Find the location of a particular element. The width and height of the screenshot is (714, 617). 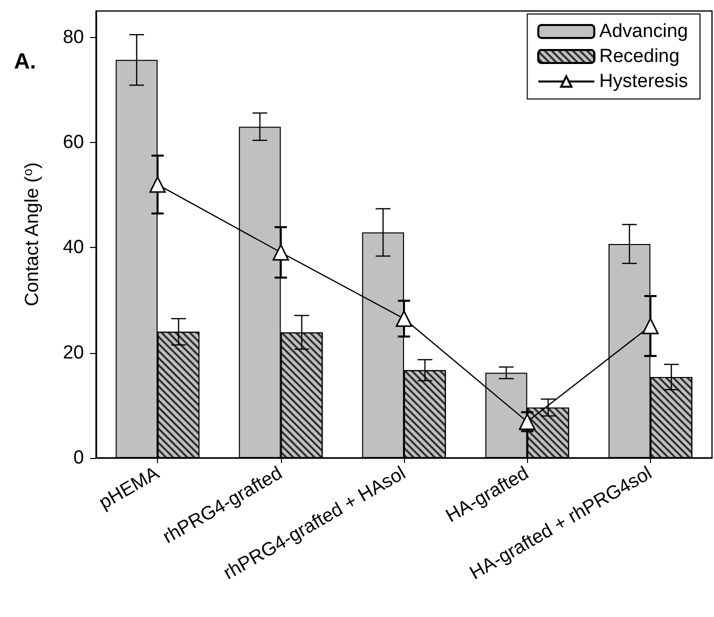

legend-label: Hysteresis is located at coordinates (643, 81).